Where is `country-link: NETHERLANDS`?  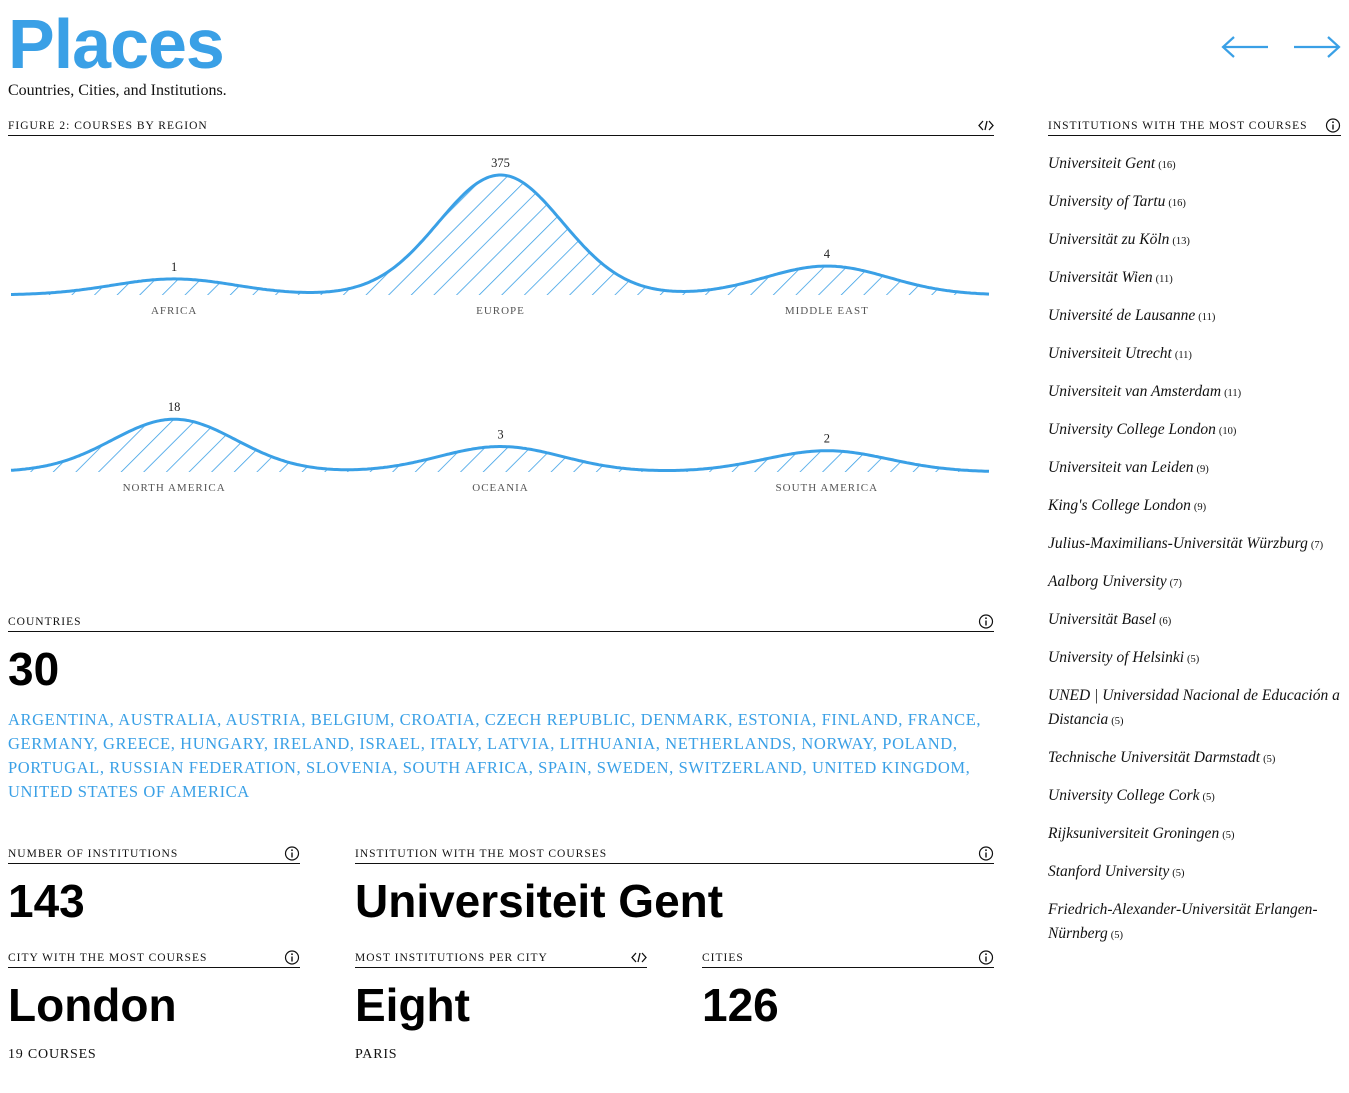 country-link: NETHERLANDS is located at coordinates (728, 743).